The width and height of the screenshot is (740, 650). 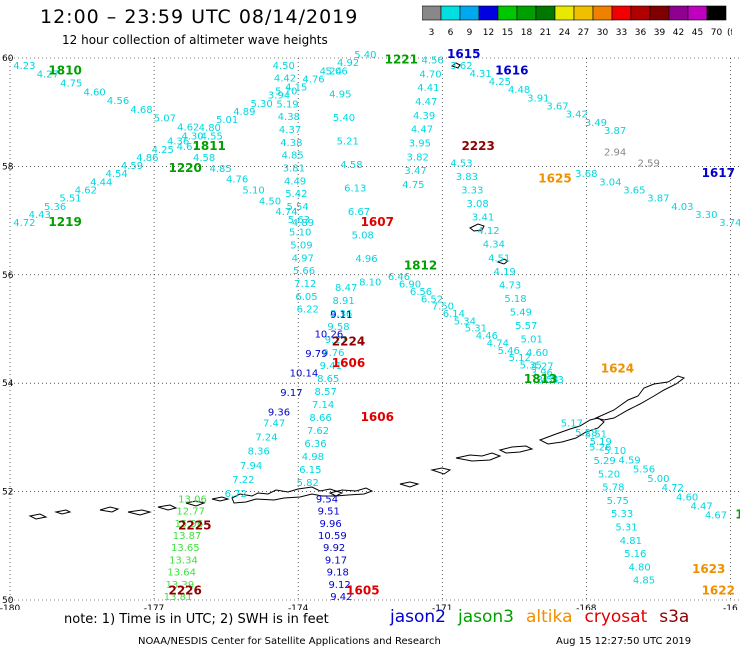 I want to click on wave-height-value: 8.47, so click(x=346, y=288).